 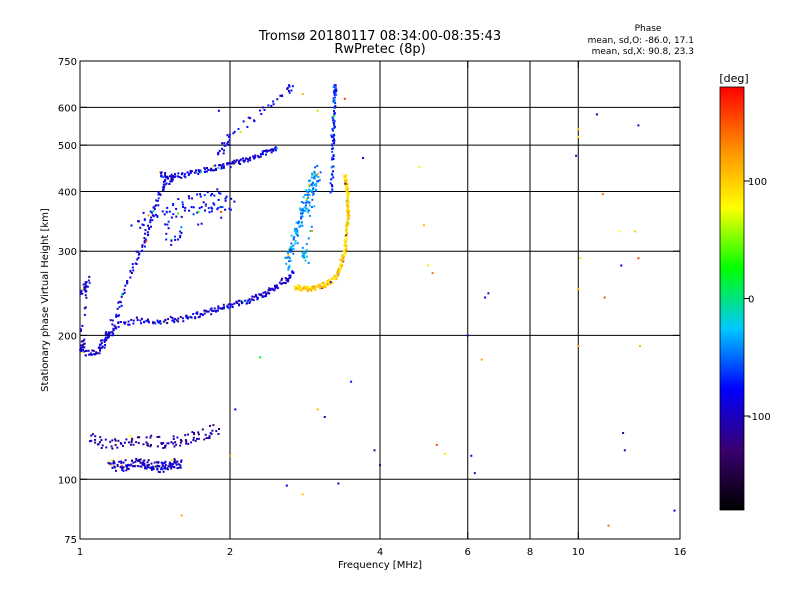 What do you see at coordinates (680, 552) in the screenshot?
I see `x-tick-label: 16` at bounding box center [680, 552].